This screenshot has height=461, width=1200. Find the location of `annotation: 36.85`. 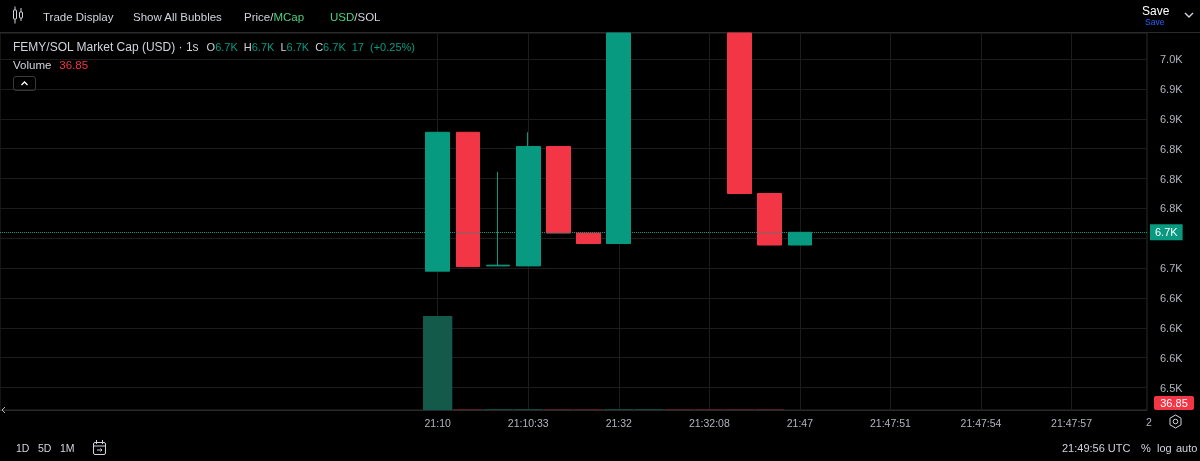

annotation: 36.85 is located at coordinates (74, 65).